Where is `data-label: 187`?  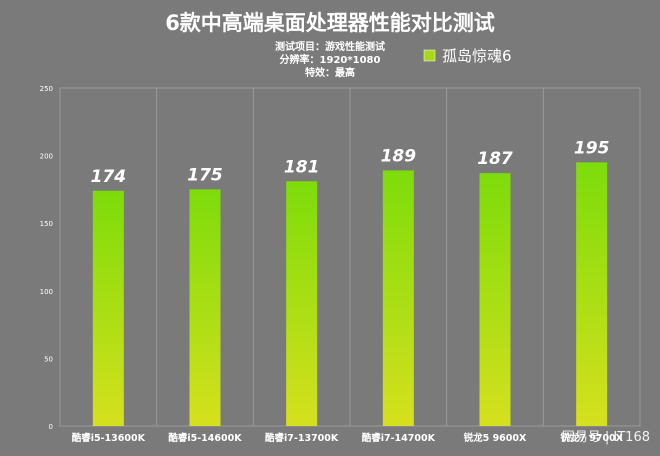 data-label: 187 is located at coordinates (495, 159).